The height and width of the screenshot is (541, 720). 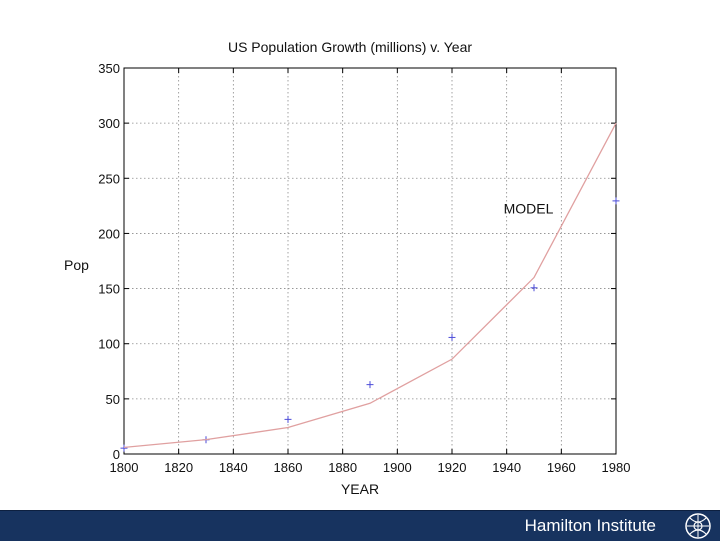 What do you see at coordinates (397, 467) in the screenshot?
I see `x-tick-label: 1900` at bounding box center [397, 467].